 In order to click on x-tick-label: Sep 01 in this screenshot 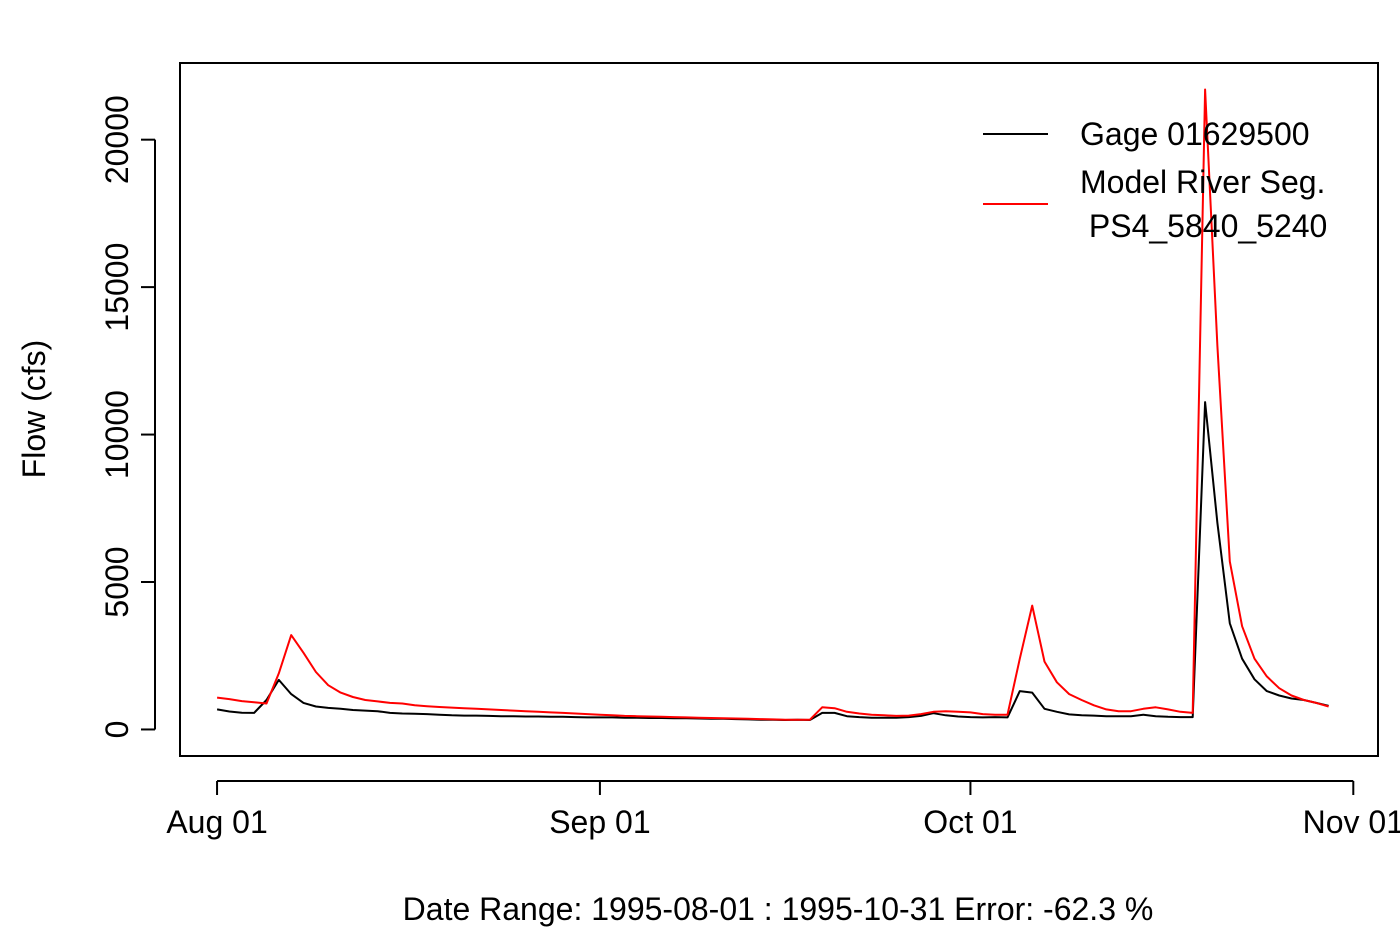, I will do `click(599, 822)`.